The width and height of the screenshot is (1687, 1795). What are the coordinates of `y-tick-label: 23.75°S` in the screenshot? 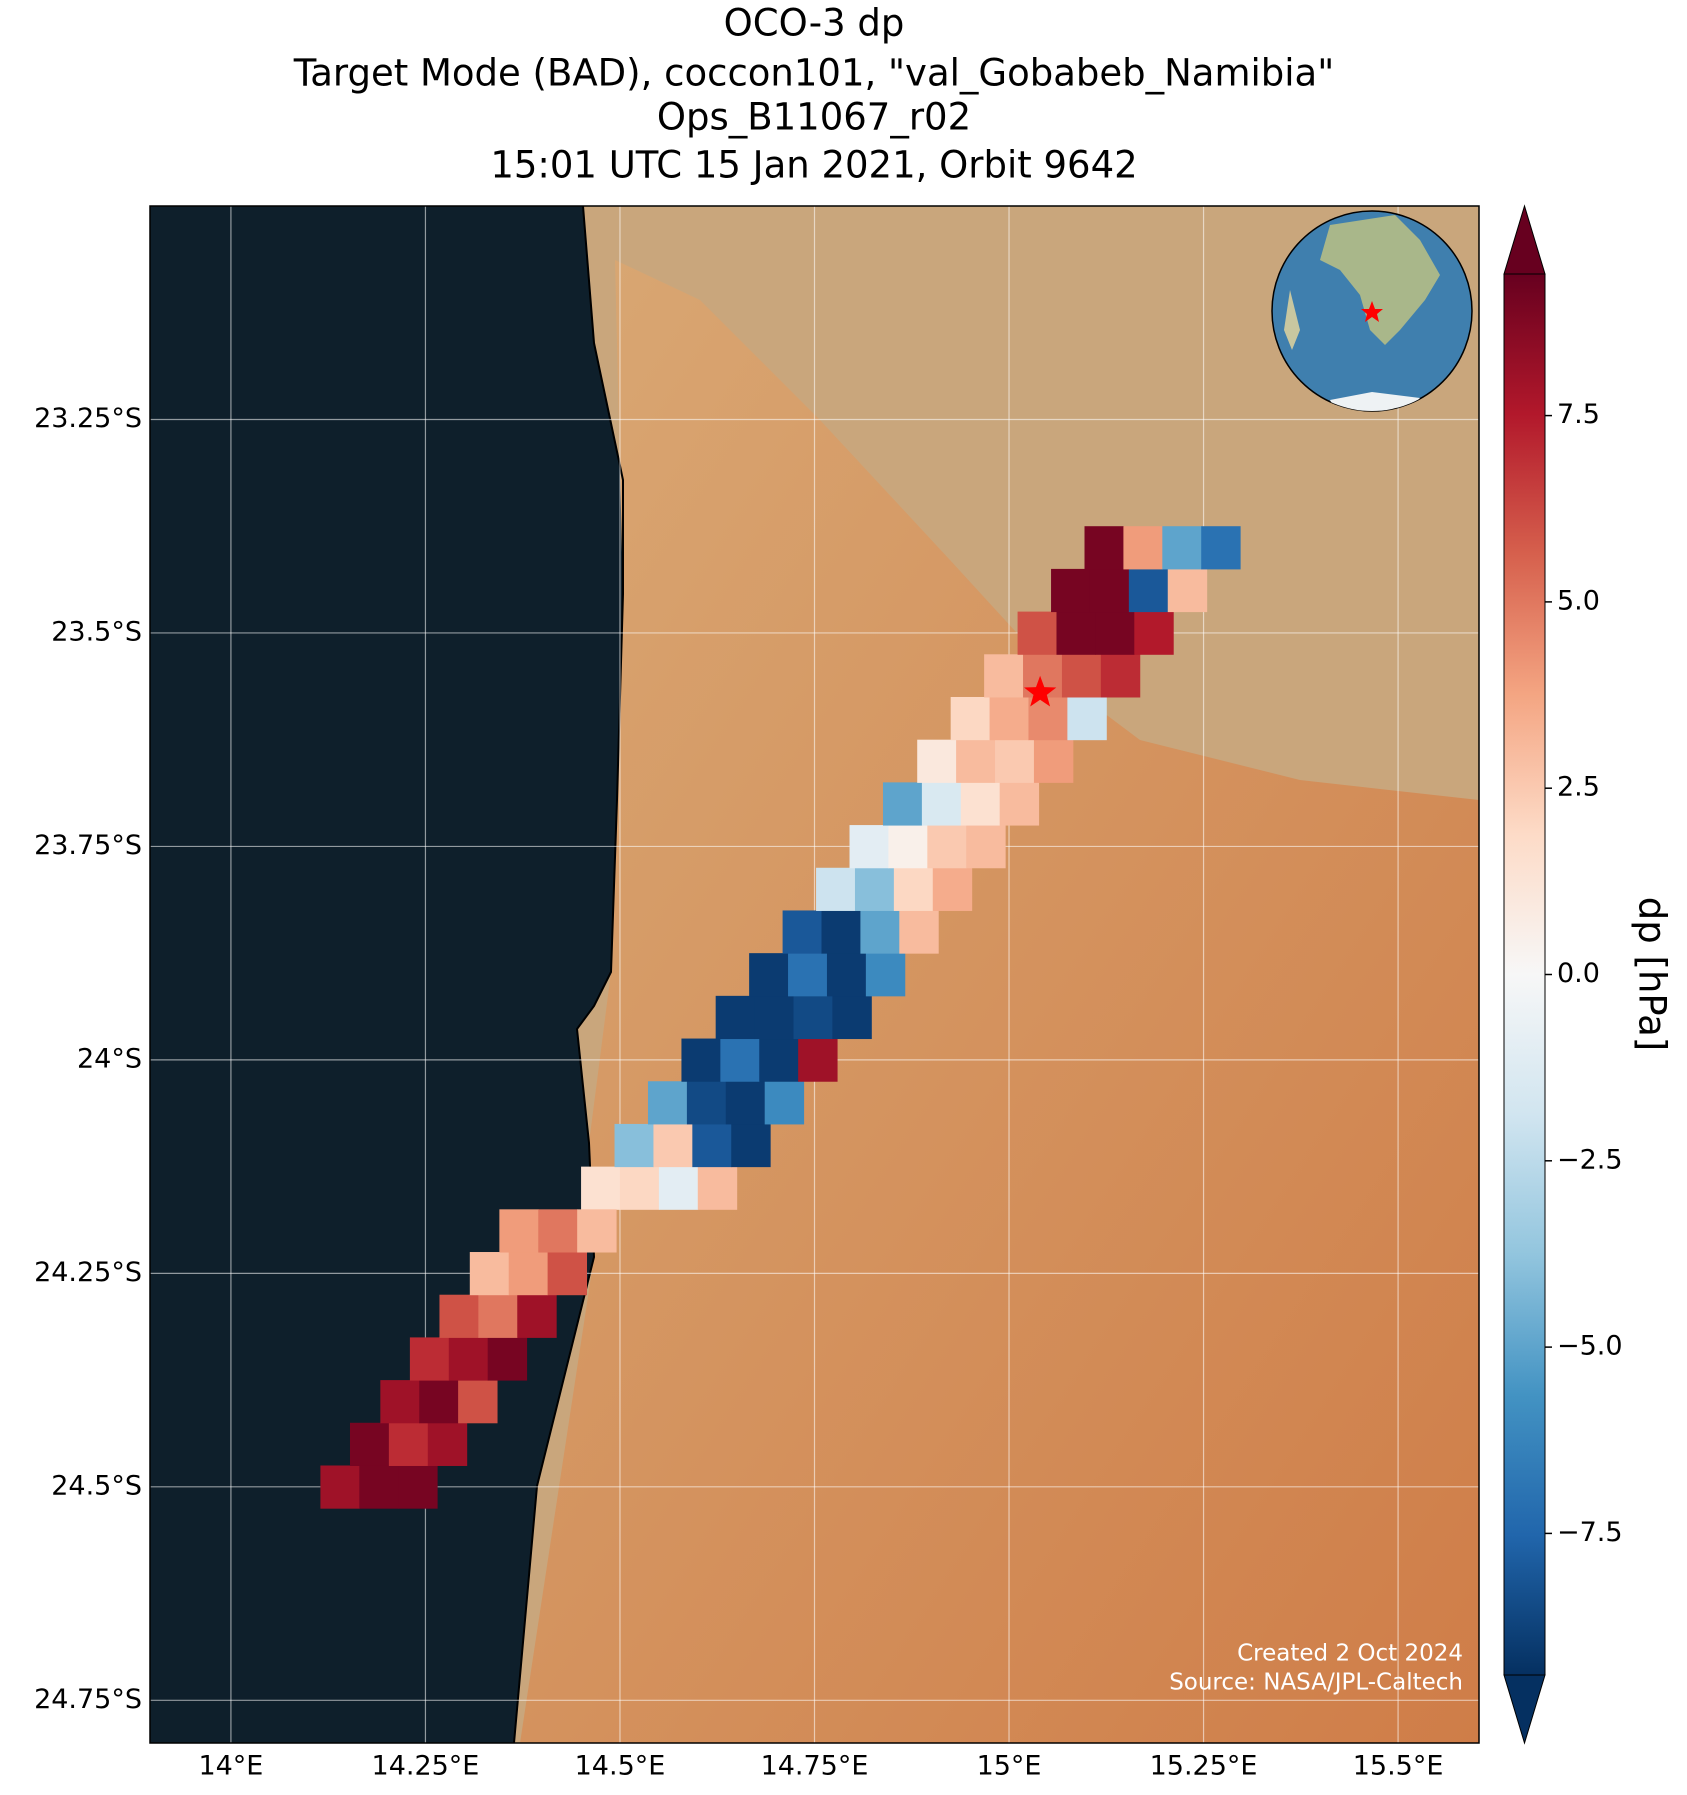 It's located at (88, 845).